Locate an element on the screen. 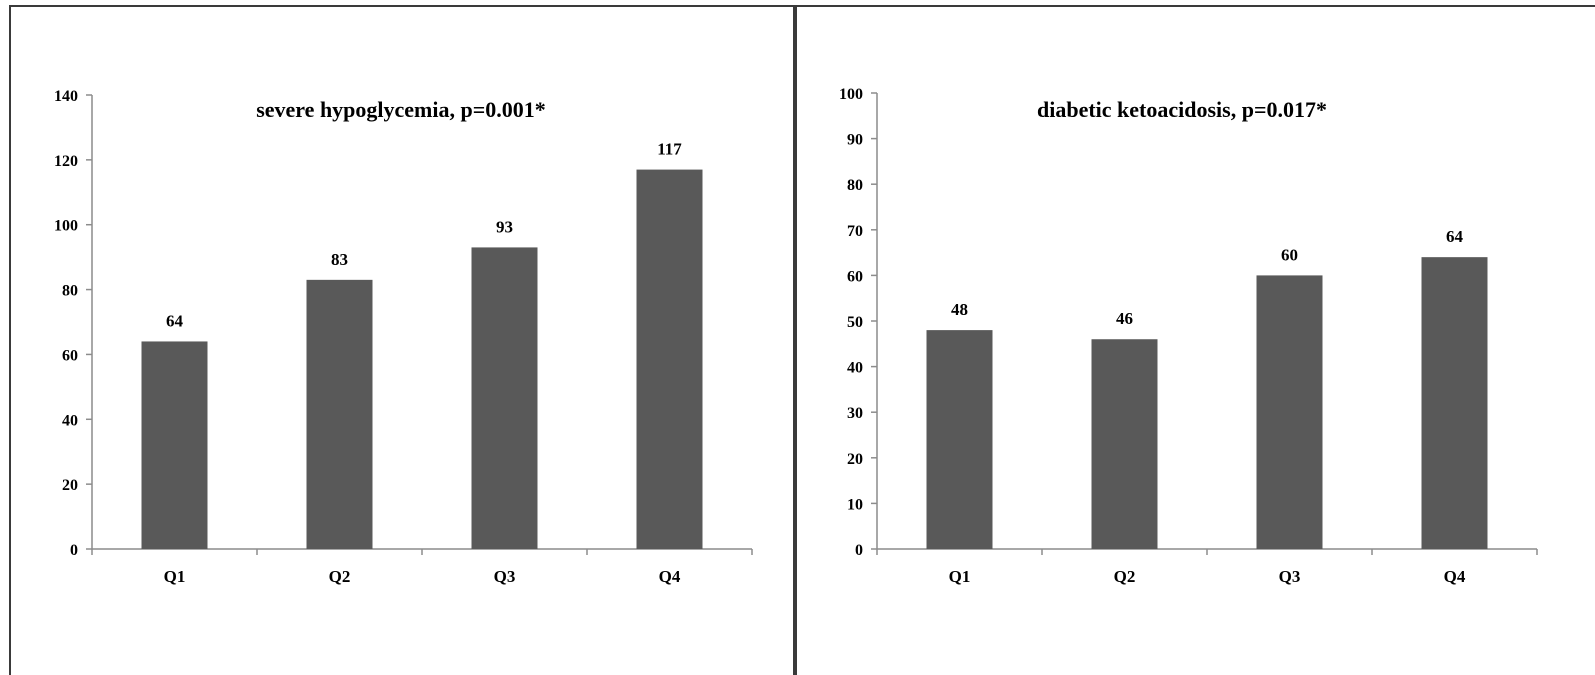 The width and height of the screenshot is (1595, 675). y-tick-label: 10 is located at coordinates (855, 504).